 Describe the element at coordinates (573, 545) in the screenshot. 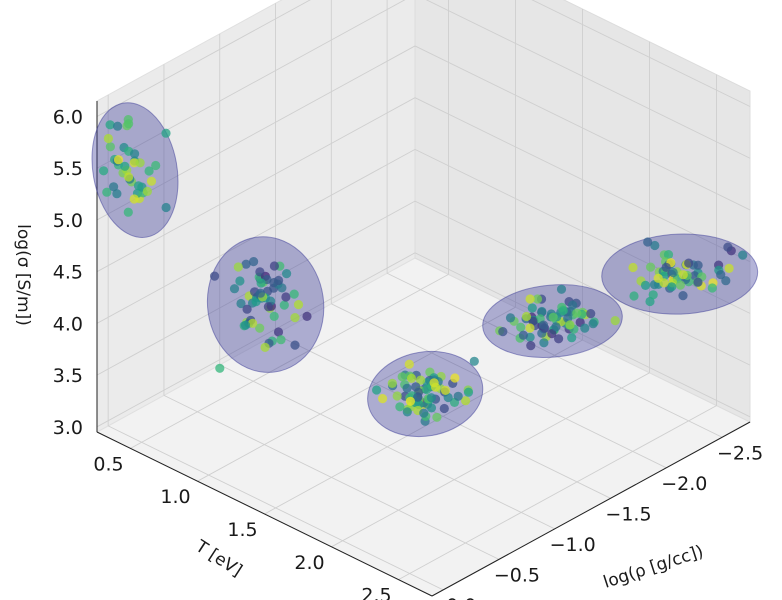

I see `x-tick-label: −1.0` at that location.